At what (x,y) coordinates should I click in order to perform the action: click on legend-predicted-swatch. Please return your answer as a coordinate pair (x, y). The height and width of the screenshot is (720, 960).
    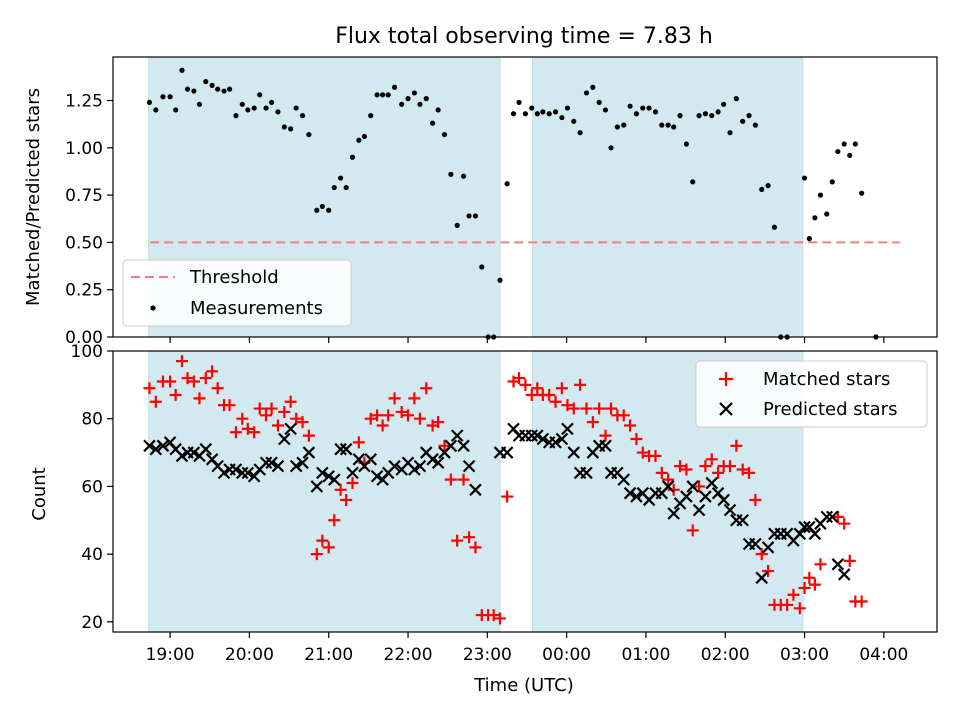
    Looking at the image, I should click on (726, 409).